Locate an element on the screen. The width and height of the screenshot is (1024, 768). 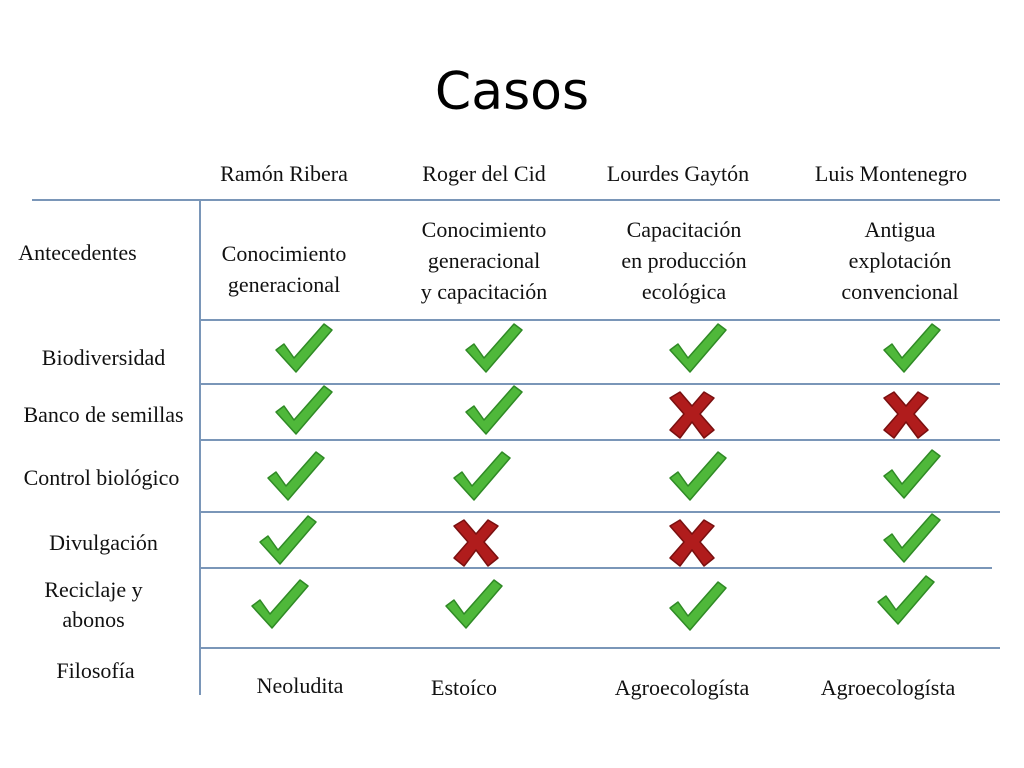
antecedentes-ramon-line1: Conocimiento is located at coordinates (284, 253).